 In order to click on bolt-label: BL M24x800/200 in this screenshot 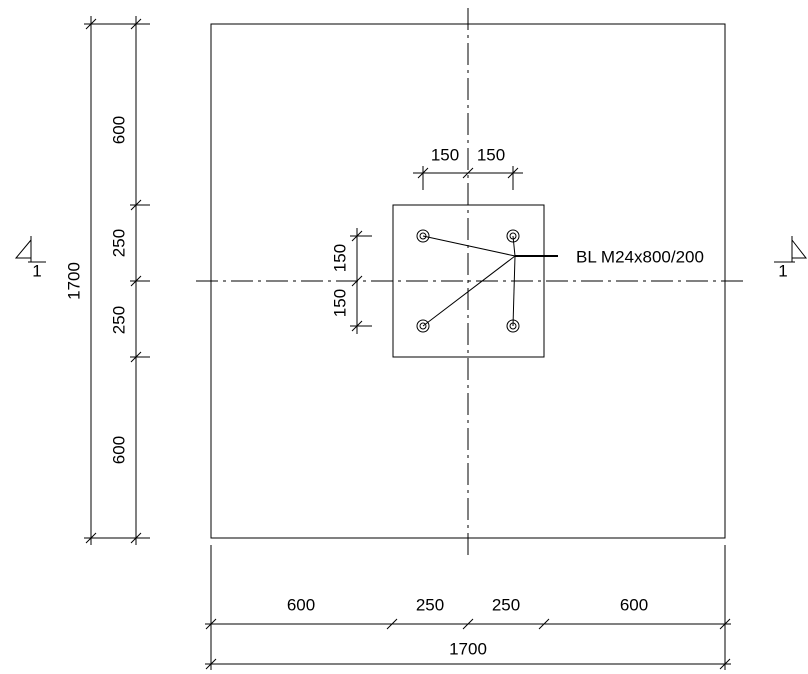, I will do `click(640, 256)`.